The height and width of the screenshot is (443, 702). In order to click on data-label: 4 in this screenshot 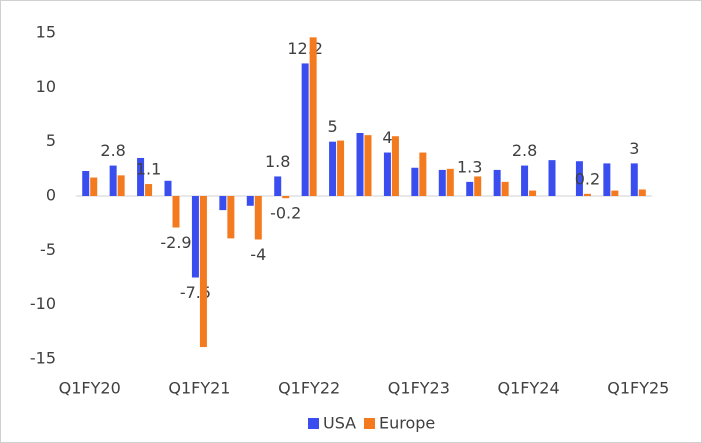, I will do `click(387, 137)`.